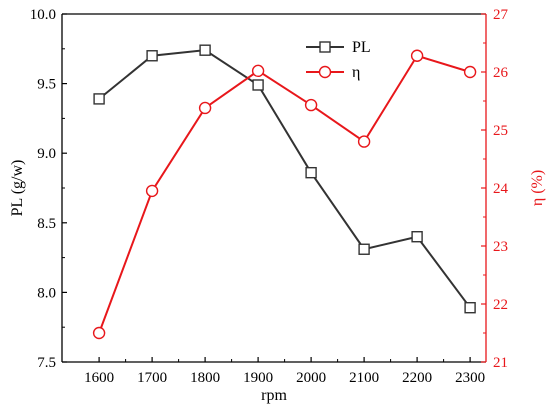 The width and height of the screenshot is (550, 416). Describe the element at coordinates (274, 395) in the screenshot. I see `x-axis-title: rpm` at that location.